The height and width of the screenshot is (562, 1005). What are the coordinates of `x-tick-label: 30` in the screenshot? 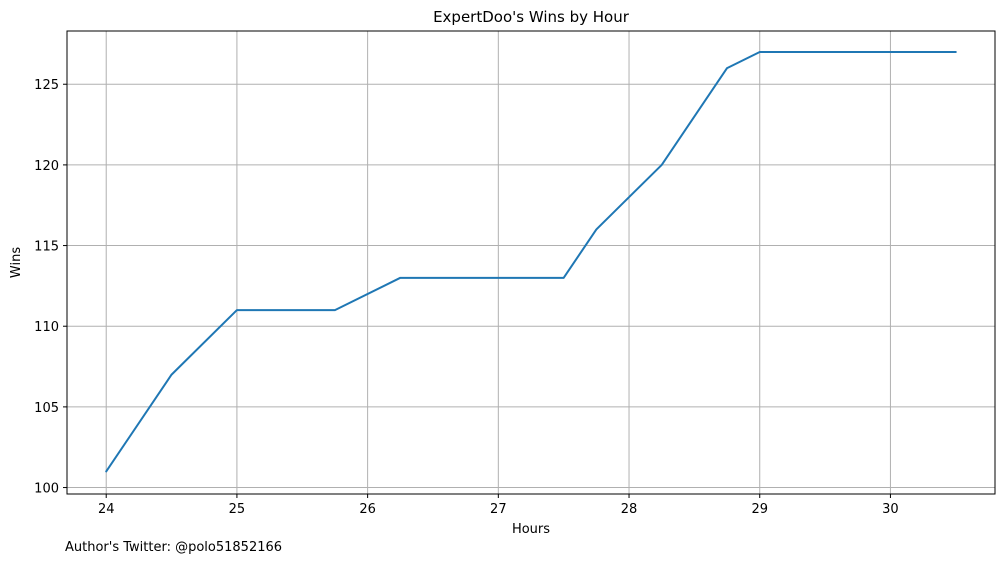 It's located at (890, 509).